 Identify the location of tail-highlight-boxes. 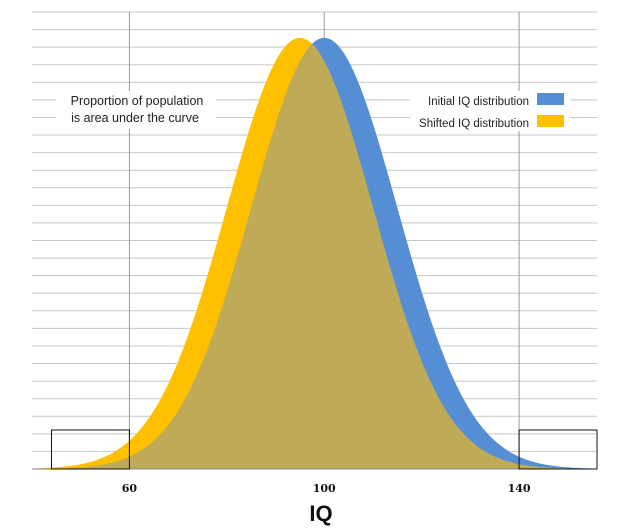
(324, 449).